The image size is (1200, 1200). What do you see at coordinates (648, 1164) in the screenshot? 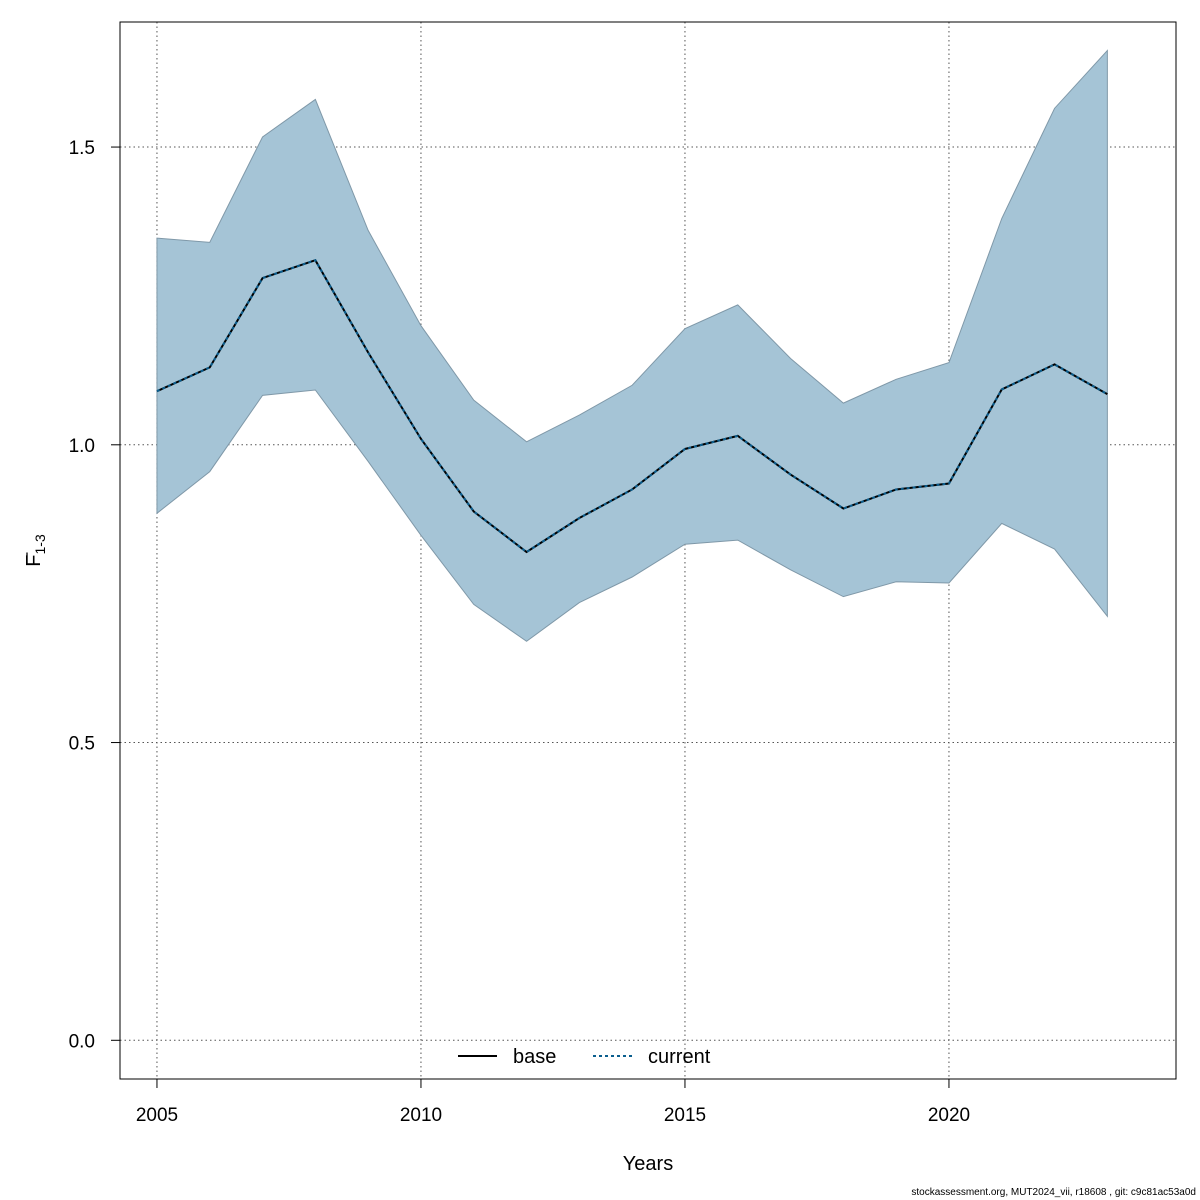
I see `x-axis-title: Years` at bounding box center [648, 1164].